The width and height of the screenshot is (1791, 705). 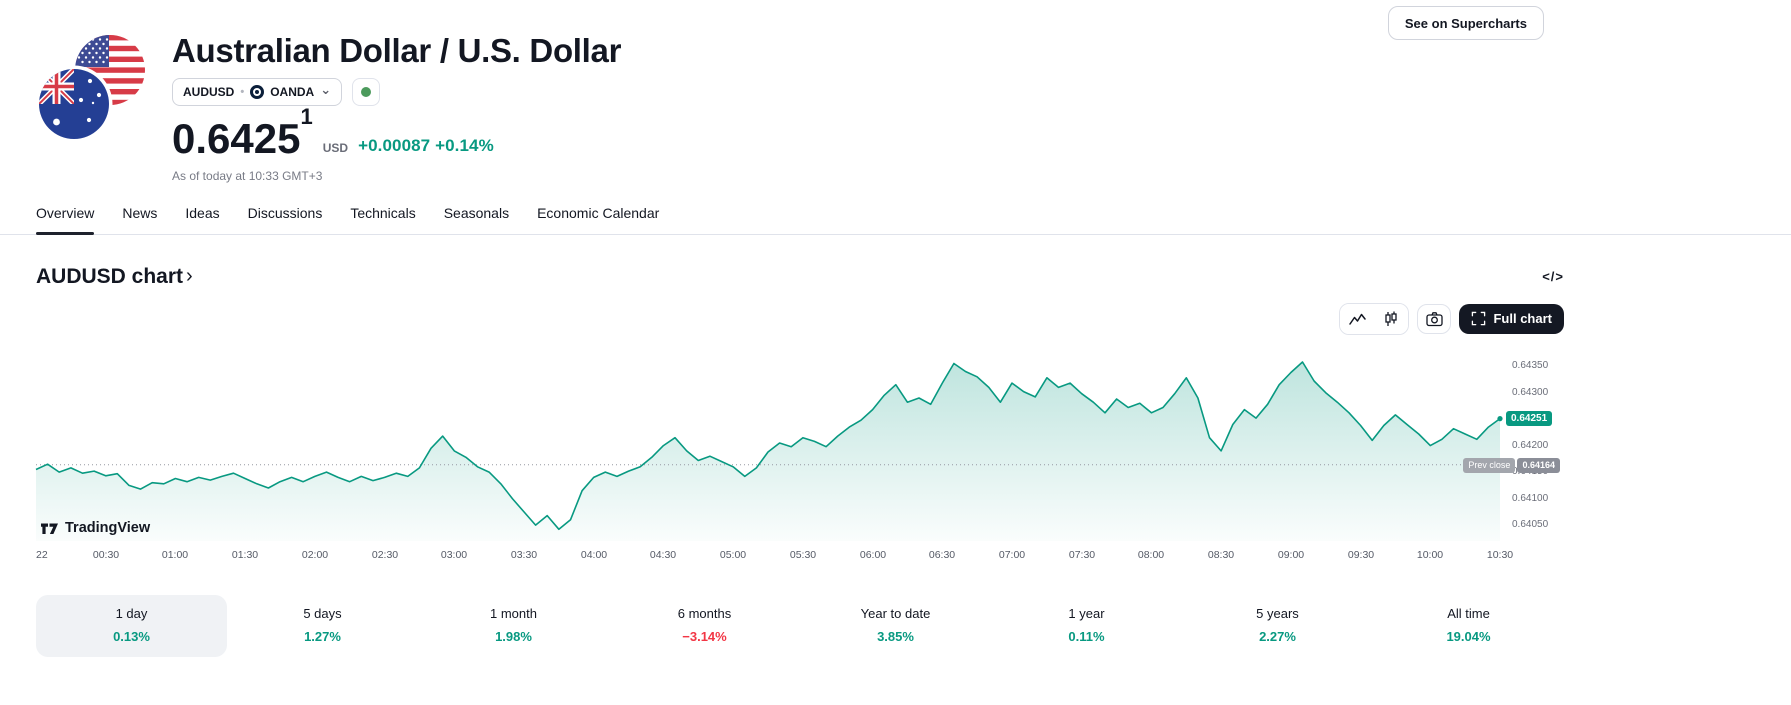 What do you see at coordinates (114, 276) in the screenshot?
I see `chart-section-title: AUDUSD chart ›` at bounding box center [114, 276].